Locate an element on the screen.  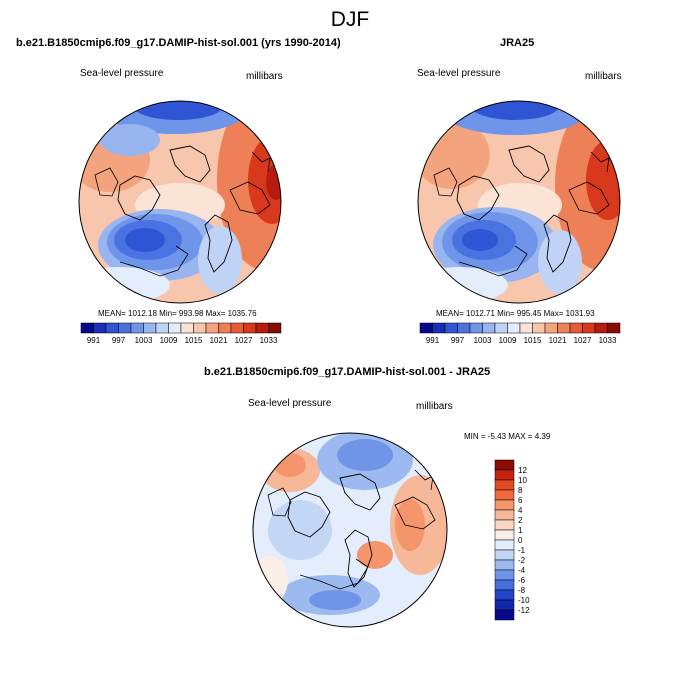
diff-colorbar-tick-label: 10 is located at coordinates (522, 480).